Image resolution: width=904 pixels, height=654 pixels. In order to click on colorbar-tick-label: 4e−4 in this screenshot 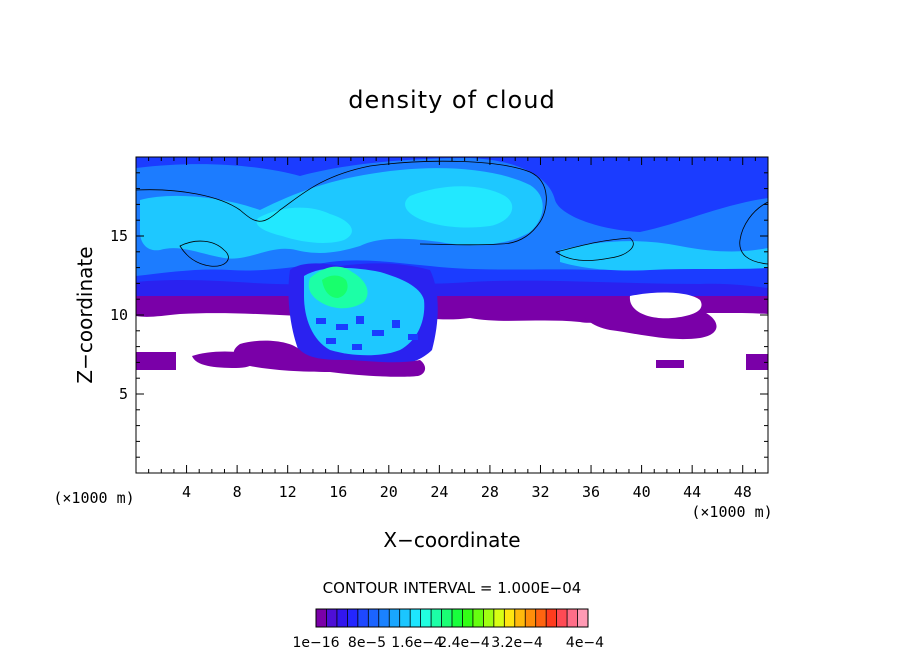, I will do `click(585, 643)`.